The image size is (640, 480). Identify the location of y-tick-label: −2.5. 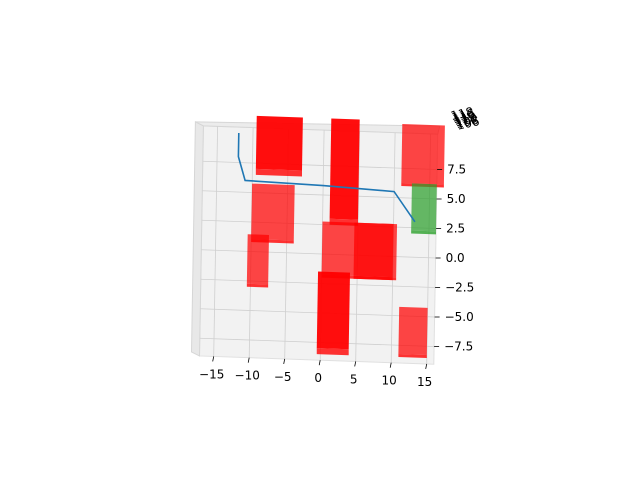
(459, 288).